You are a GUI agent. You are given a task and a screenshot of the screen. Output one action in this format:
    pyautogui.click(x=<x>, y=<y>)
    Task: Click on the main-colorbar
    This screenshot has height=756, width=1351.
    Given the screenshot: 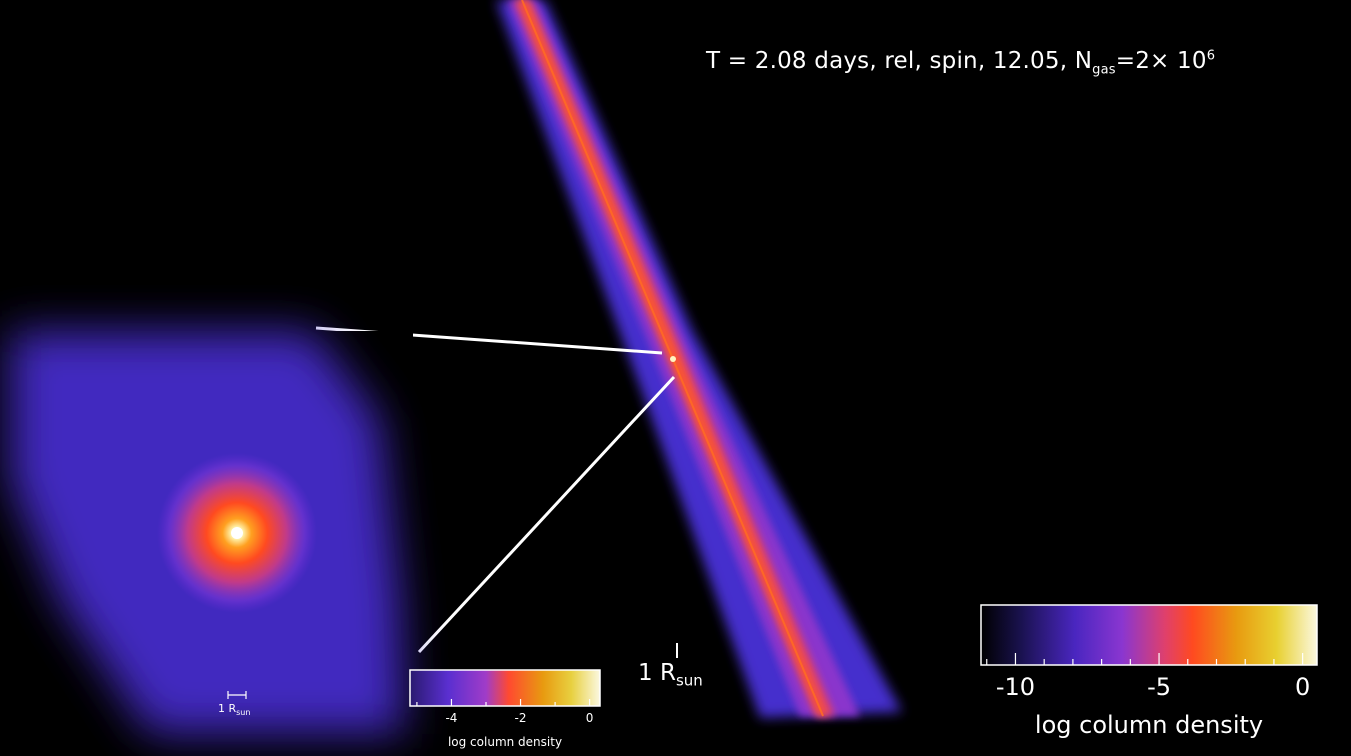 What is the action you would take?
    pyautogui.click(x=1149, y=635)
    